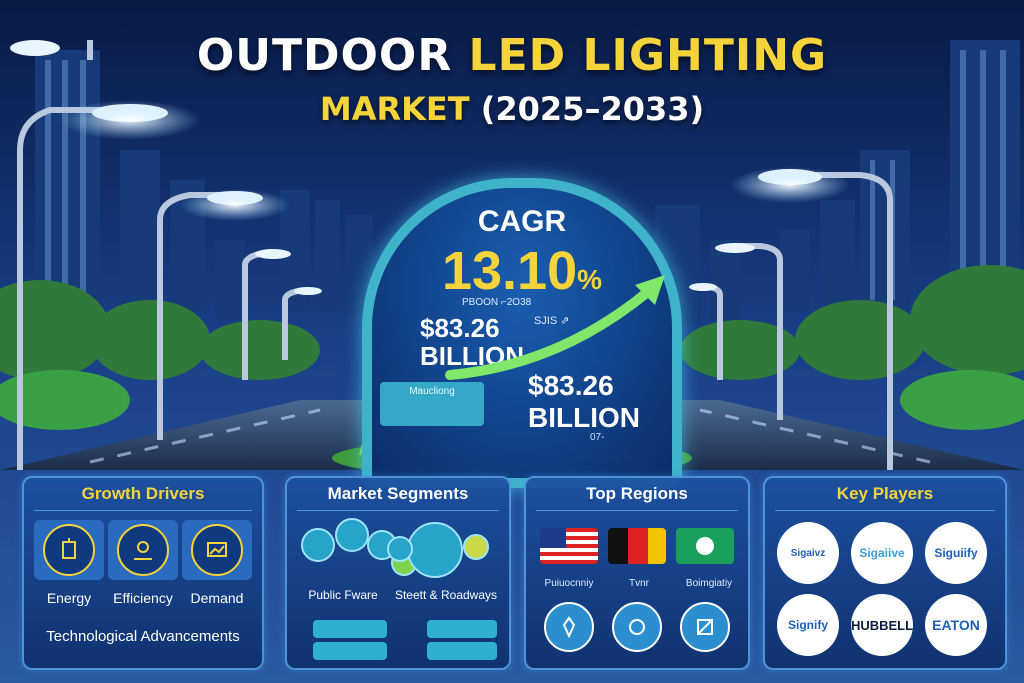  What do you see at coordinates (400, 109) in the screenshot?
I see `subtitle-market: MARKET` at bounding box center [400, 109].